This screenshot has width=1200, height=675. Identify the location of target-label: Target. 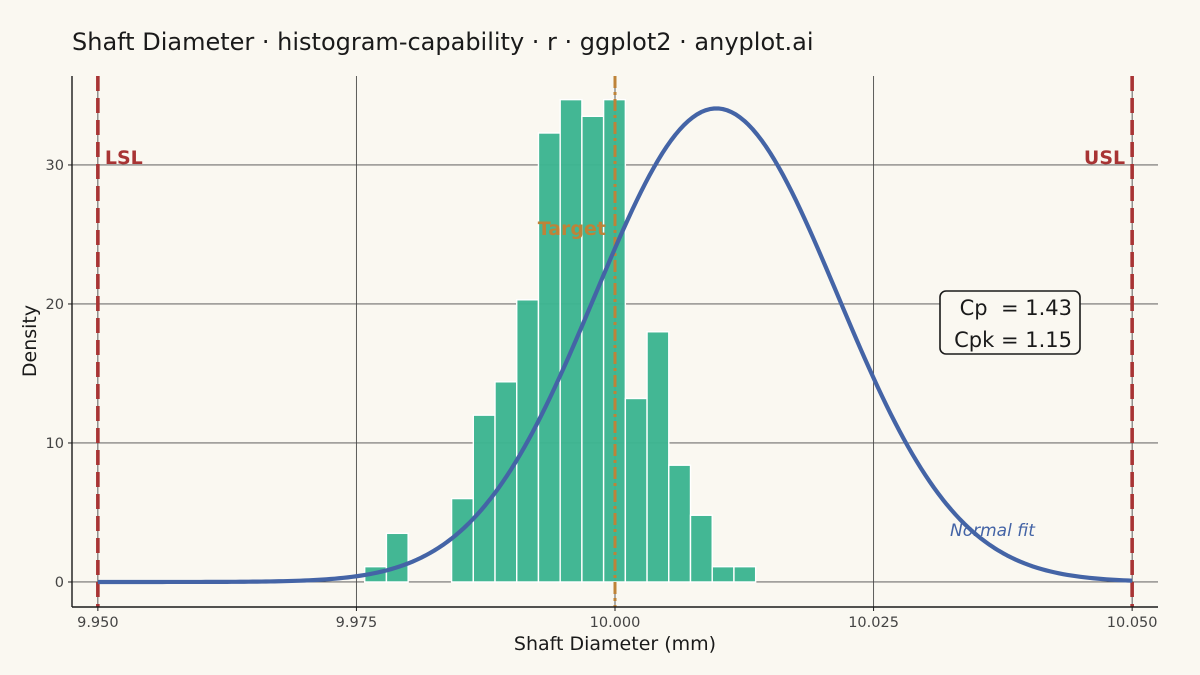
(572, 229).